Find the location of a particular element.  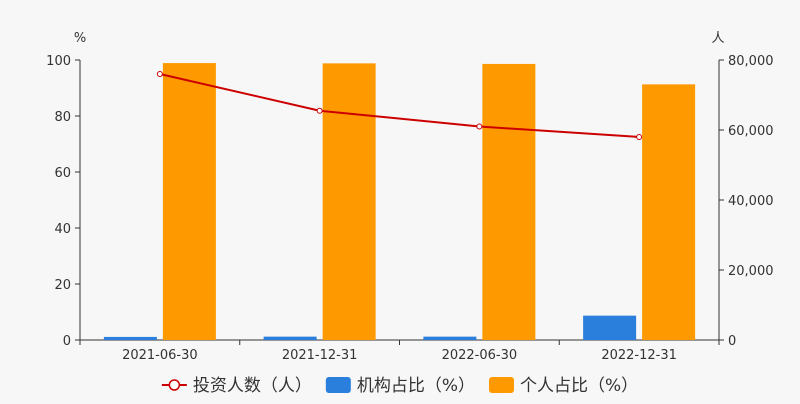

left-axis-tick-label: 80 is located at coordinates (62, 117).